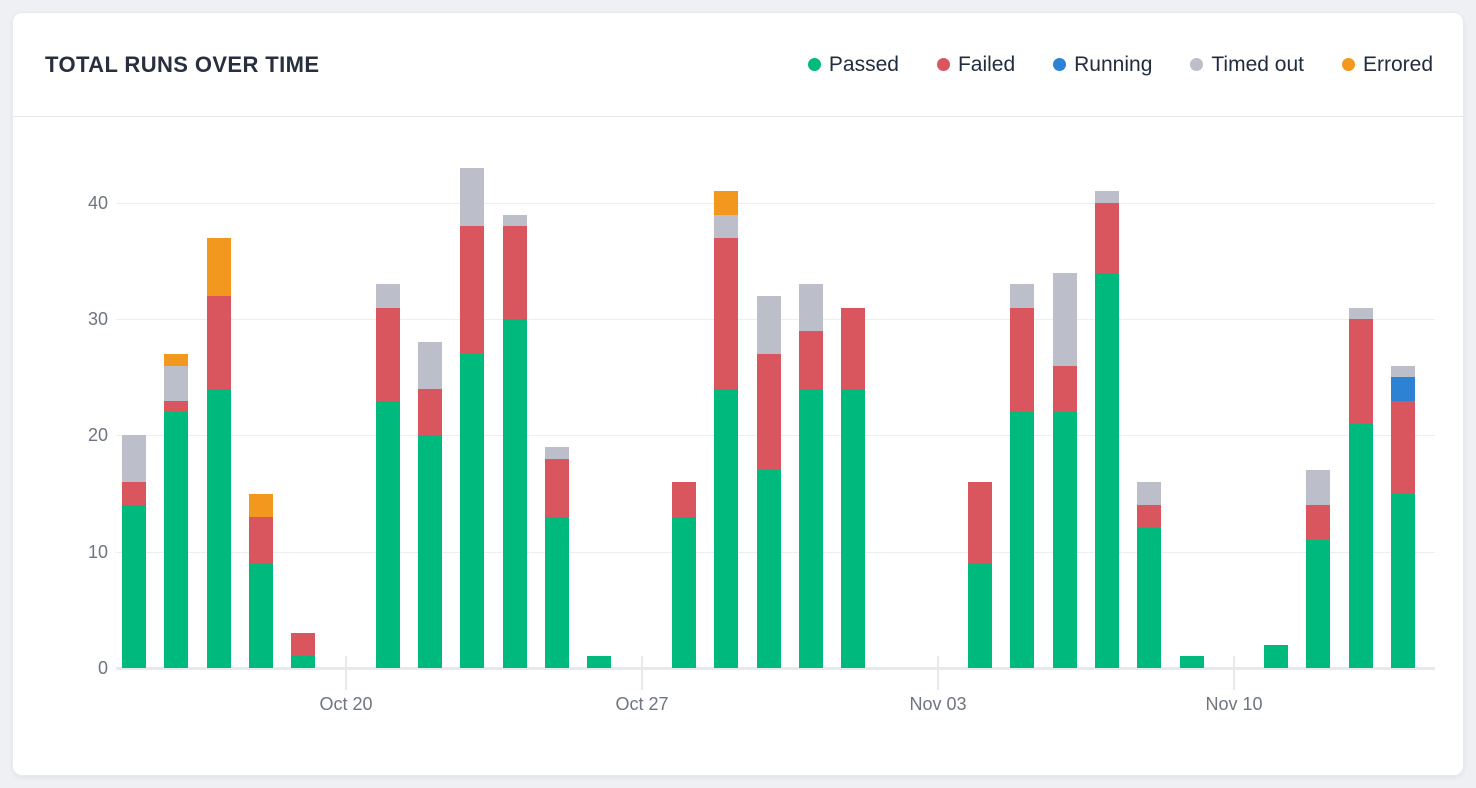 This screenshot has height=788, width=1476. Describe the element at coordinates (1060, 64) in the screenshot. I see `running-legend-dot-icon` at that location.